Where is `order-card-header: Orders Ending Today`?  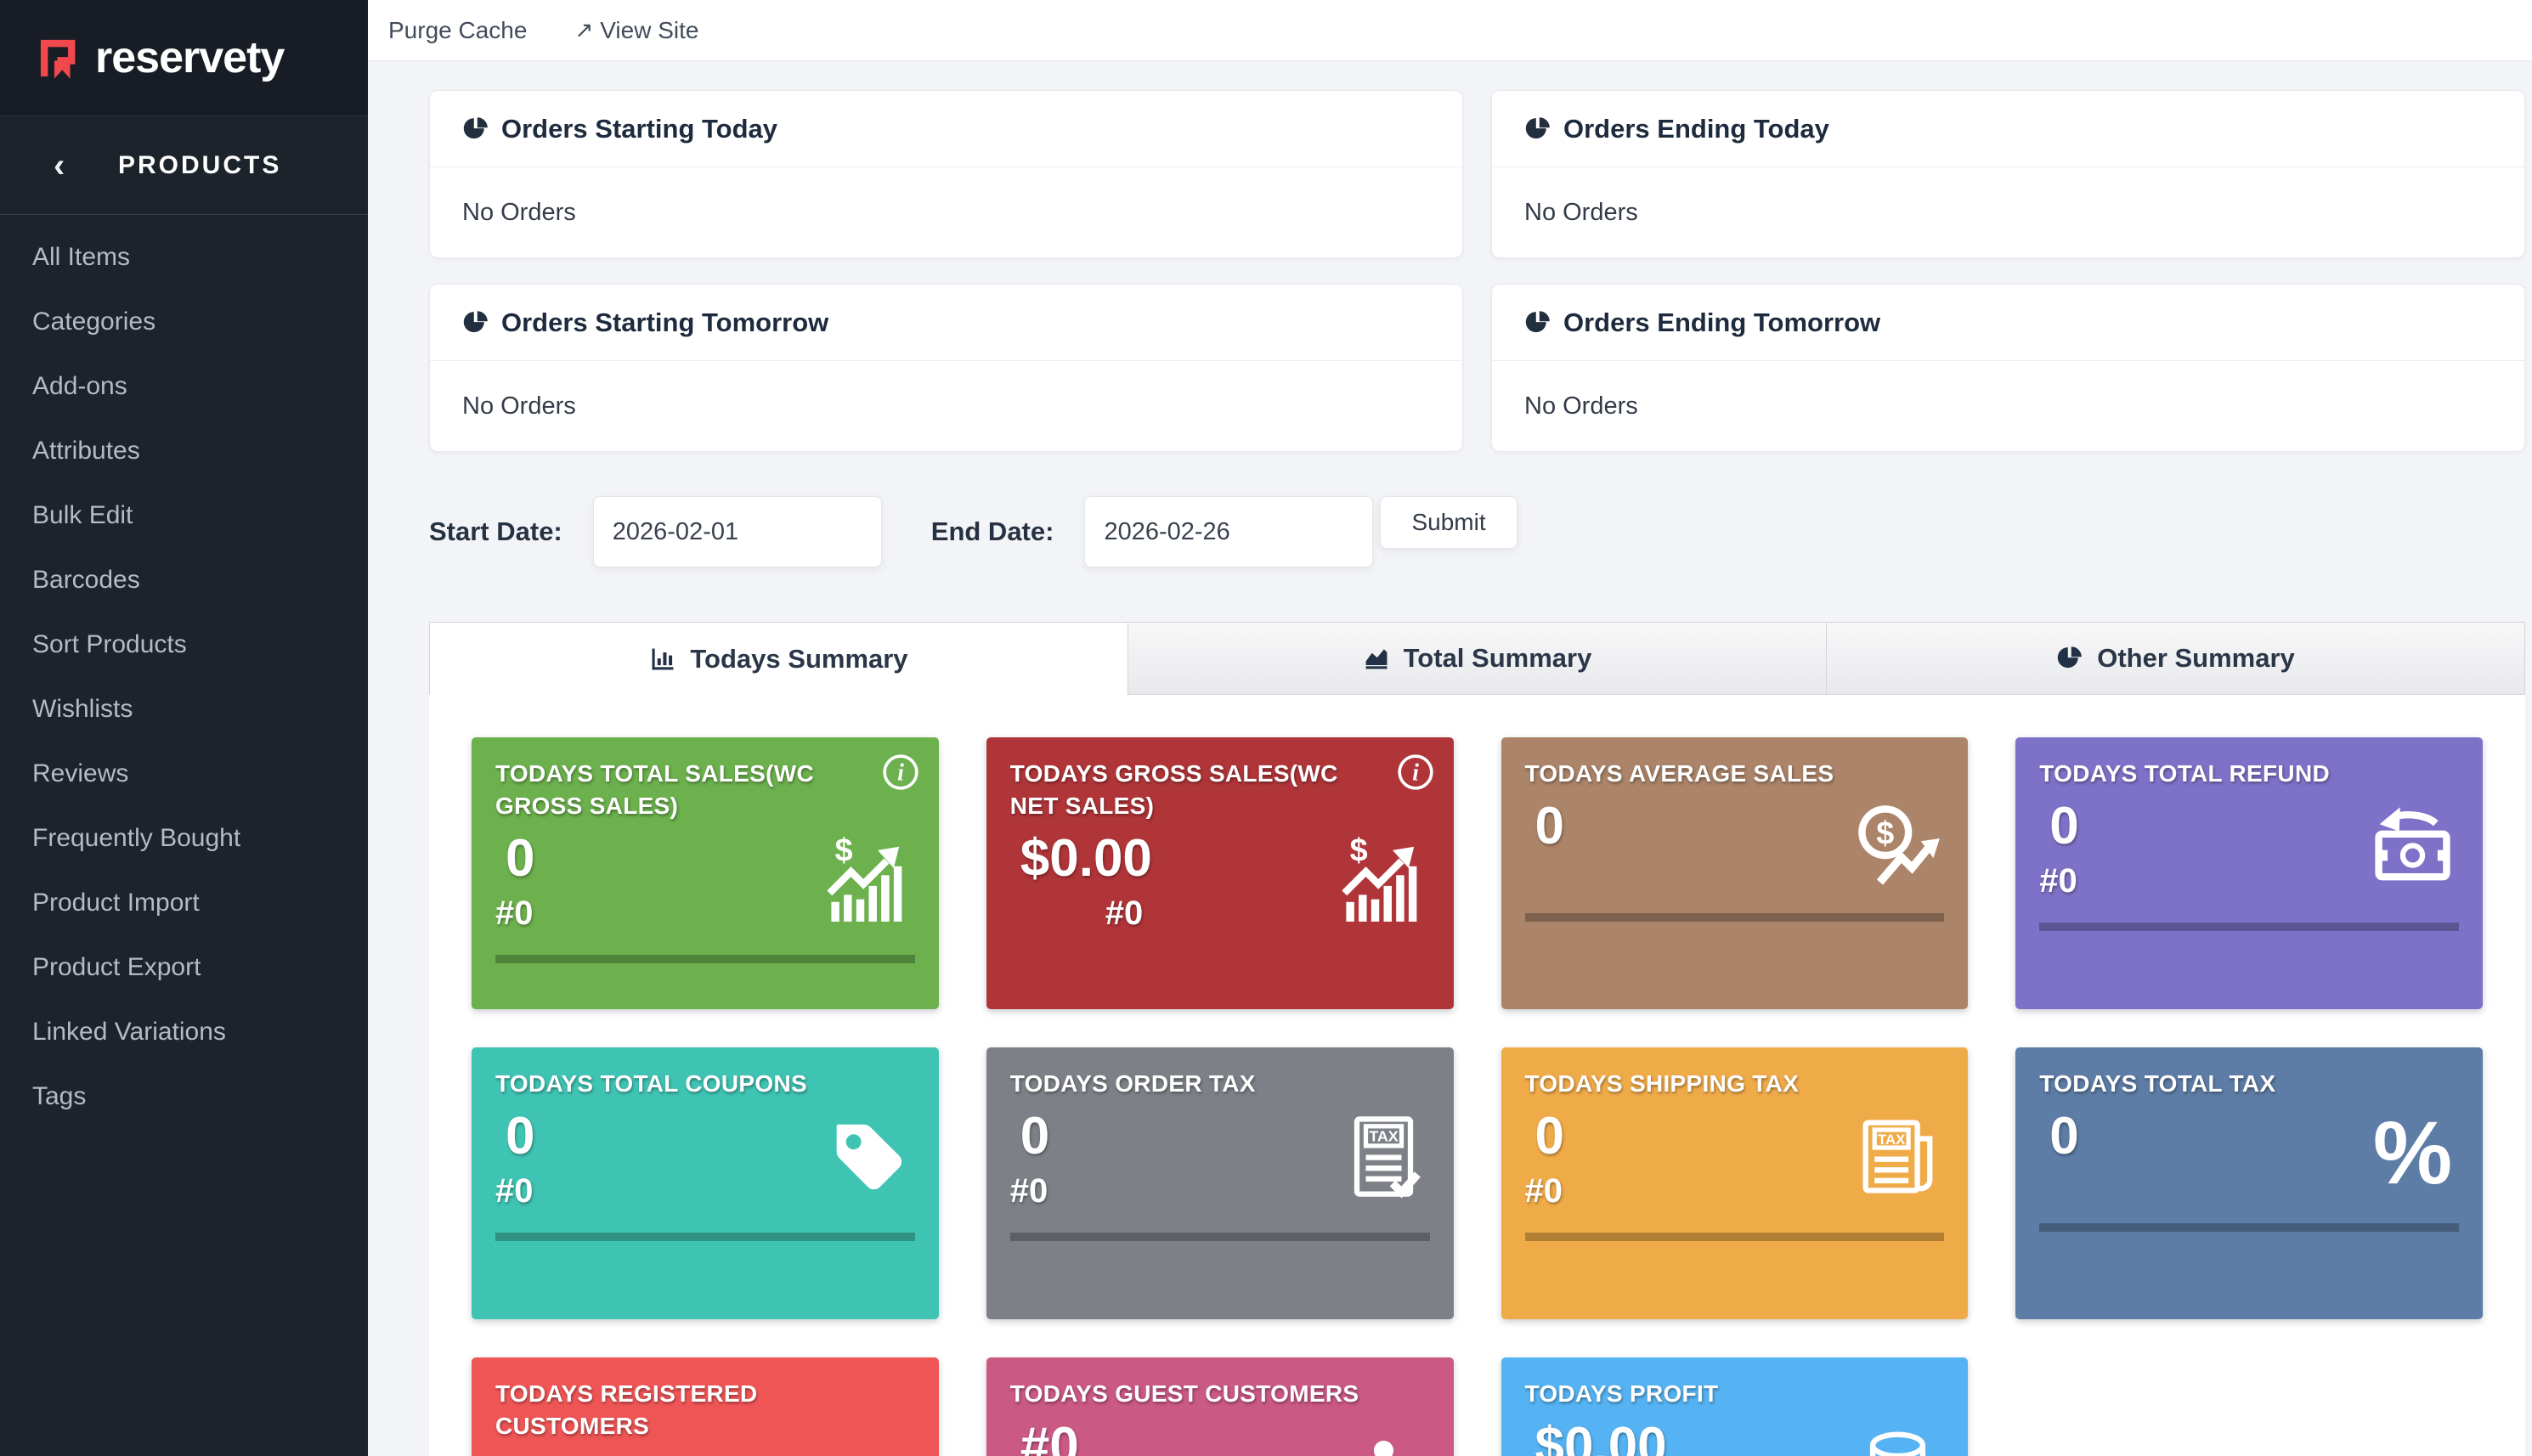 order-card-header: Orders Ending Today is located at coordinates (2008, 129).